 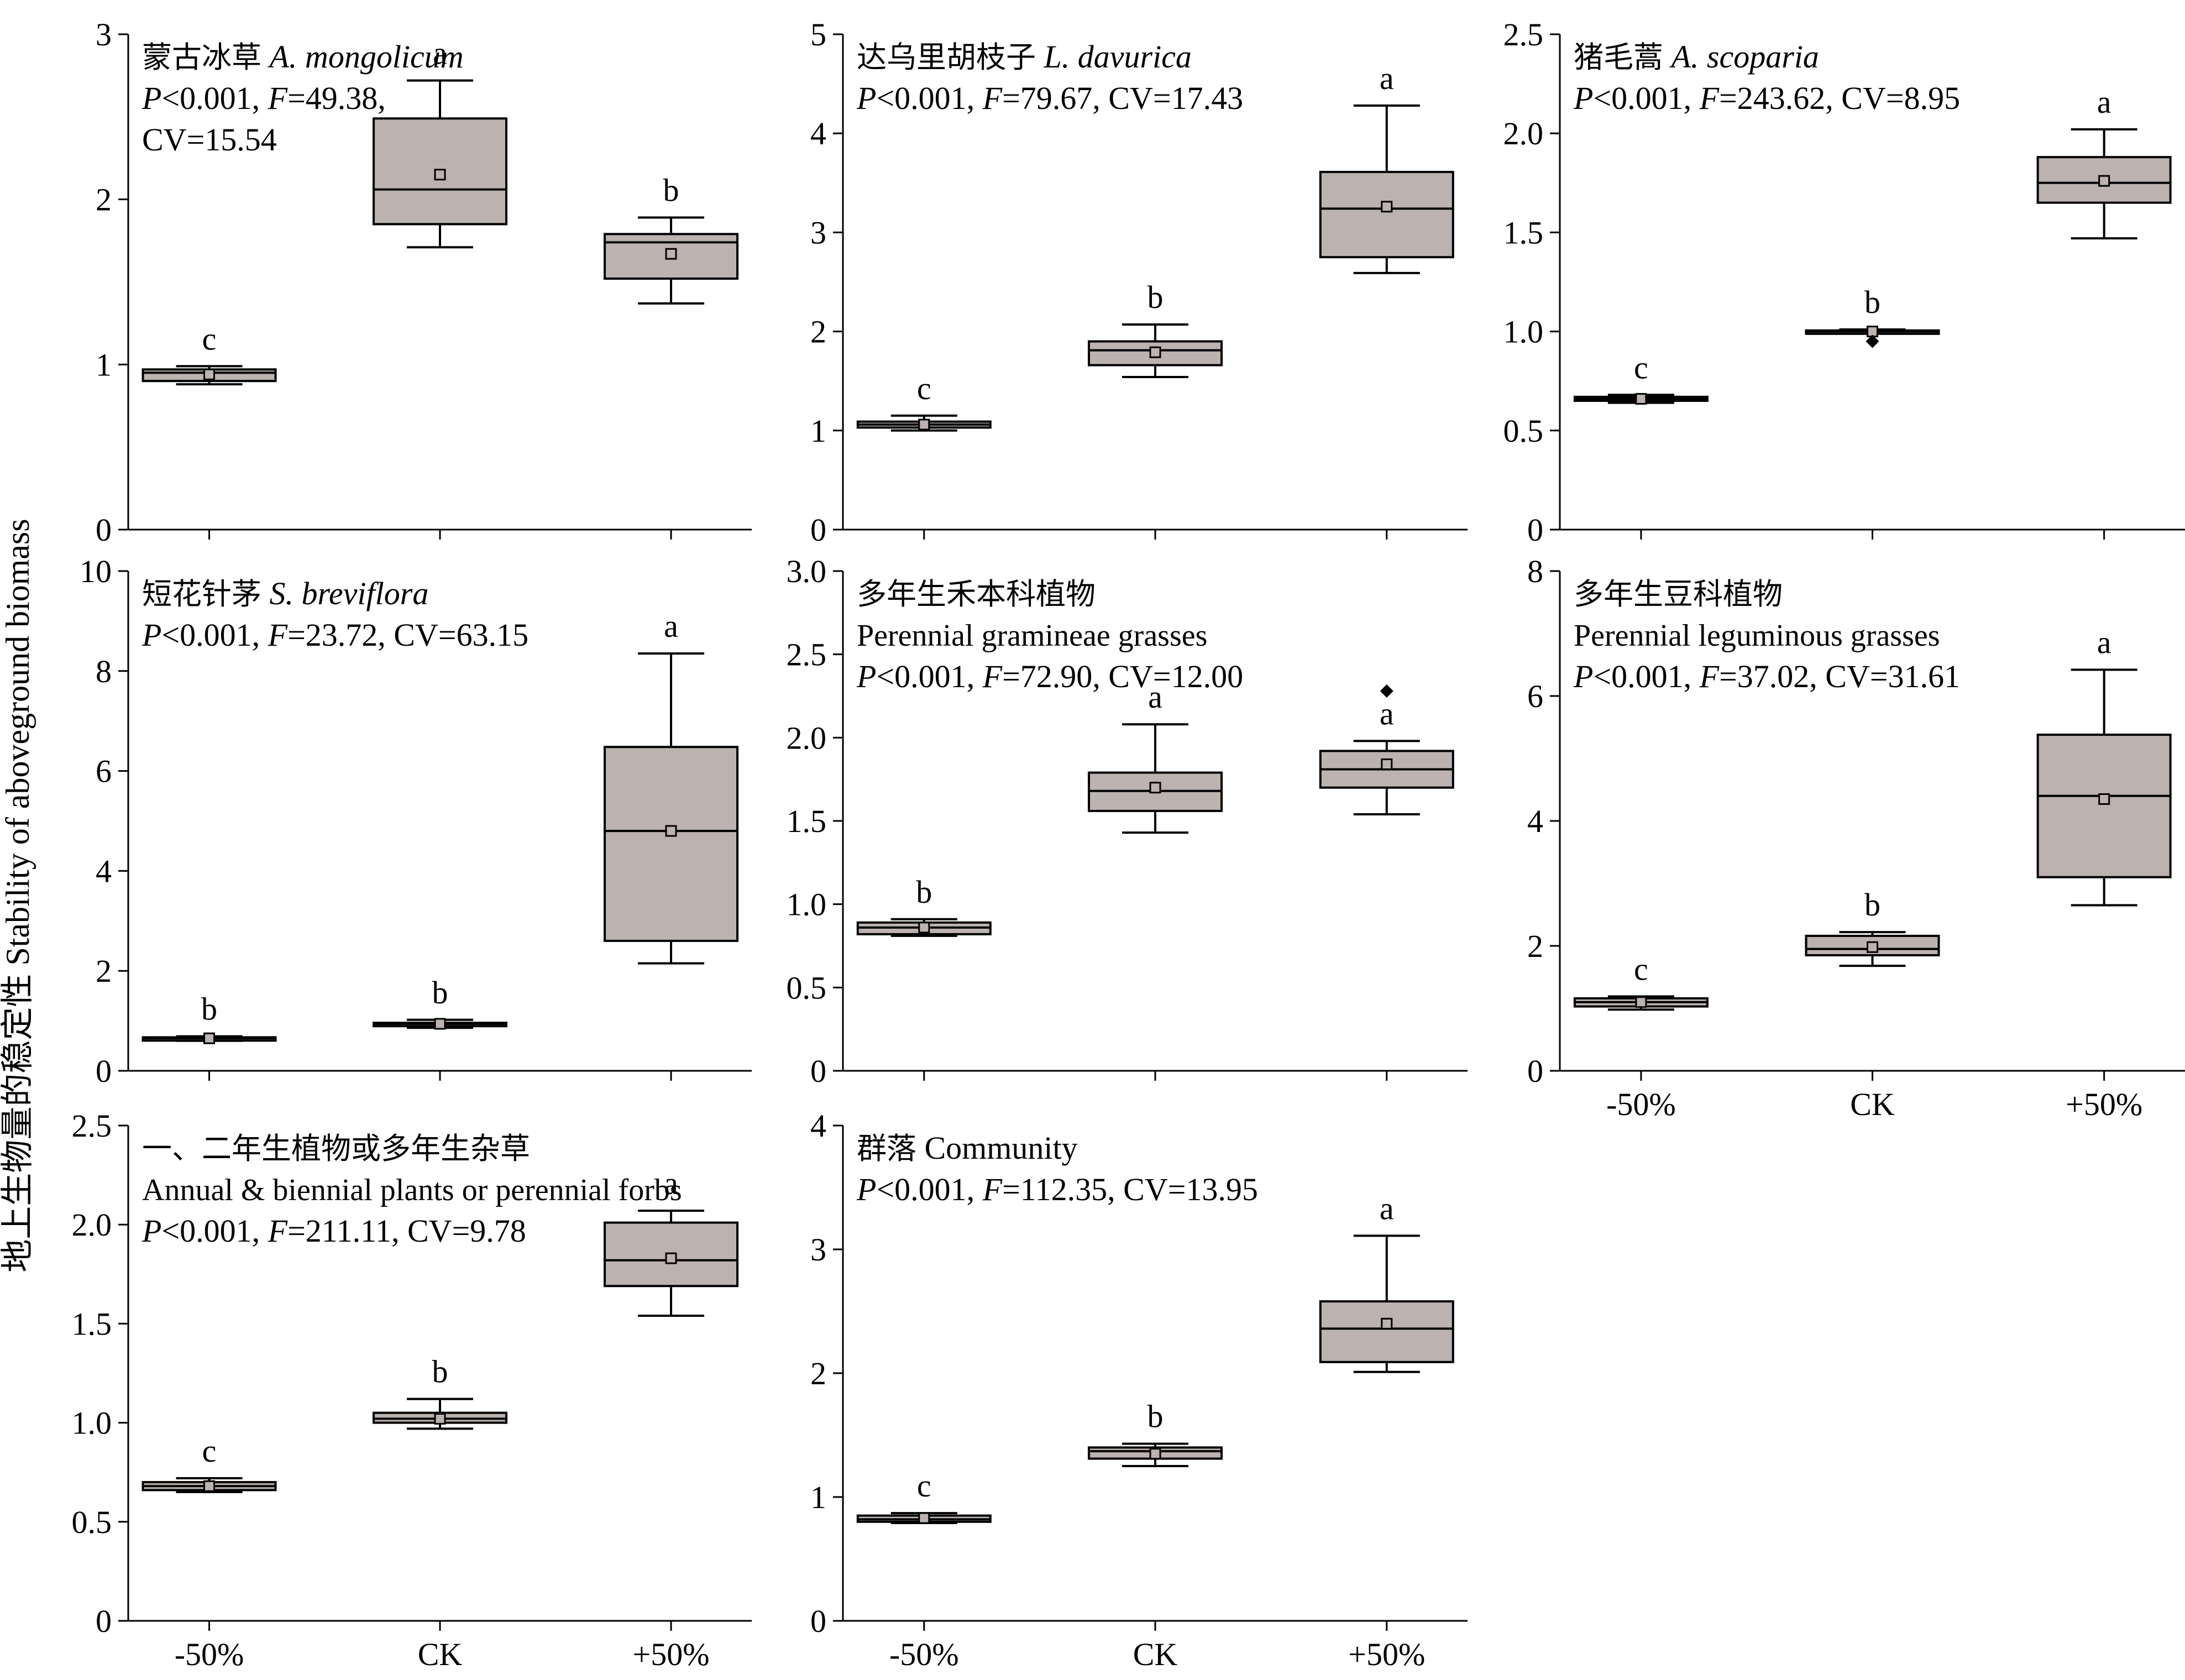 What do you see at coordinates (336, 1148) in the screenshot?
I see `panel-title: 一、二年生植物或多年生杂草` at bounding box center [336, 1148].